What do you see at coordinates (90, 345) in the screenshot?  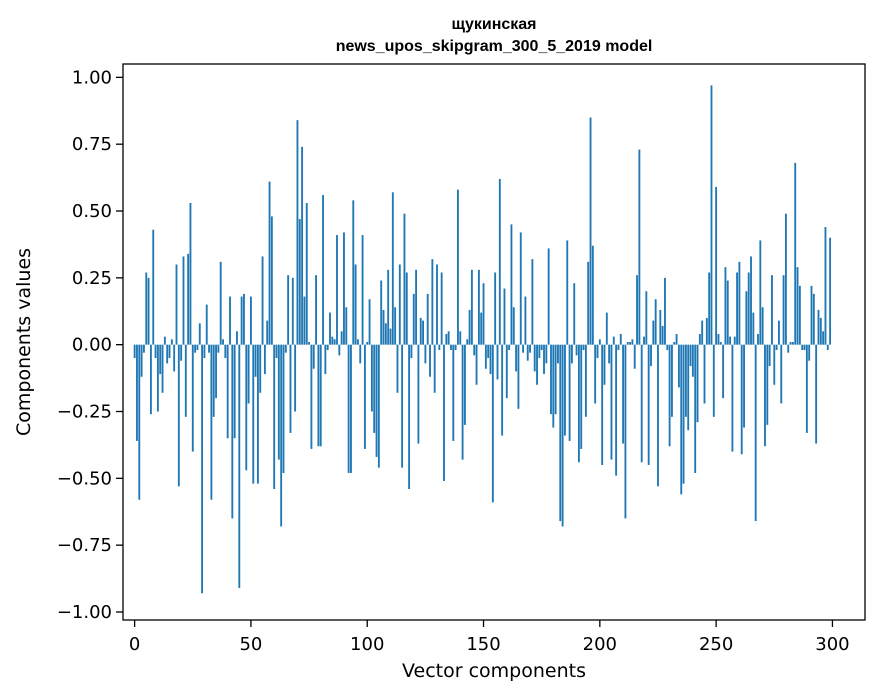 I see `y-axis-ticks: 1.00 0.75 0.50 0.25 0.00 −0.25 −0.50 −0.75 −1.00` at bounding box center [90, 345].